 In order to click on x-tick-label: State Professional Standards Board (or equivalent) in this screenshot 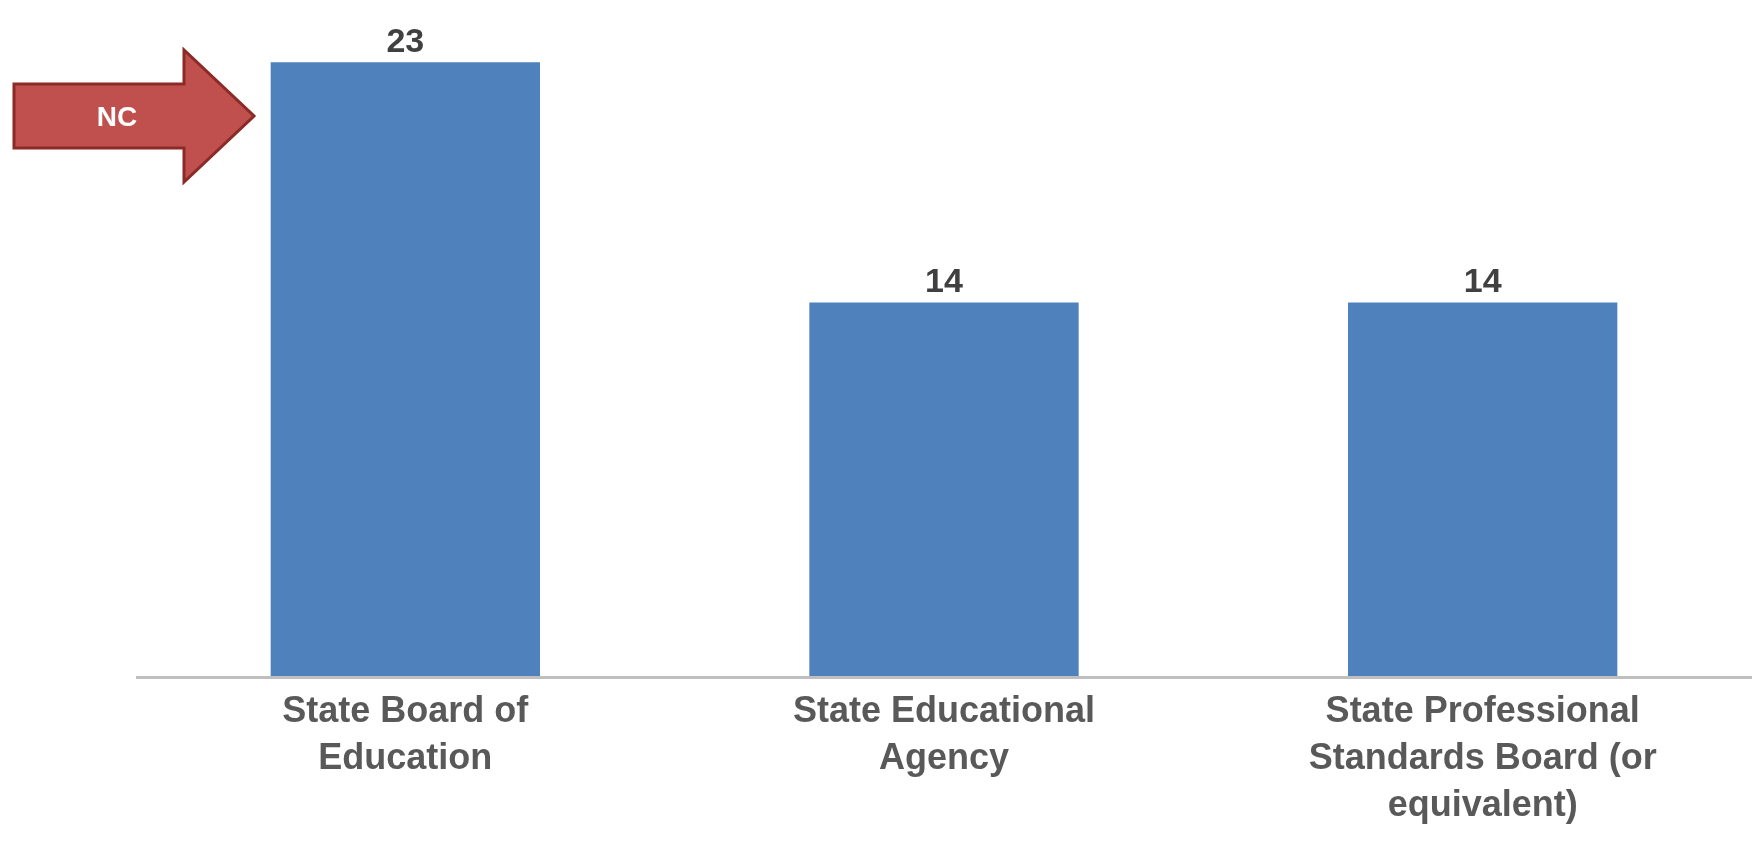, I will do `click(1482, 756)`.